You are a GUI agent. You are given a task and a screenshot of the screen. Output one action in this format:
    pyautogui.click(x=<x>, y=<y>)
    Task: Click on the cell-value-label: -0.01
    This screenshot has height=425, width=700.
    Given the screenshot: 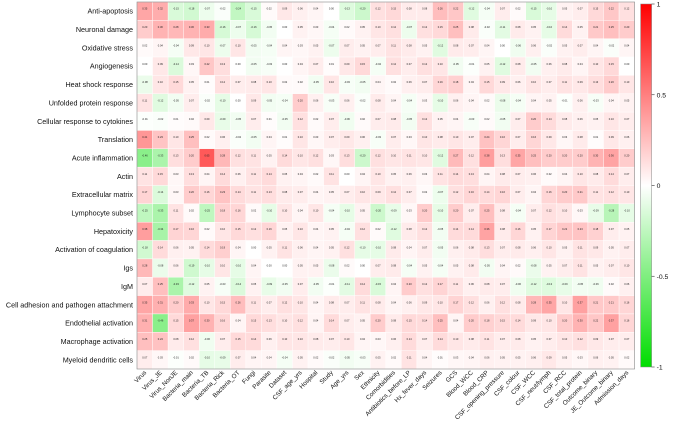 What is the action you would take?
    pyautogui.click(x=145, y=119)
    